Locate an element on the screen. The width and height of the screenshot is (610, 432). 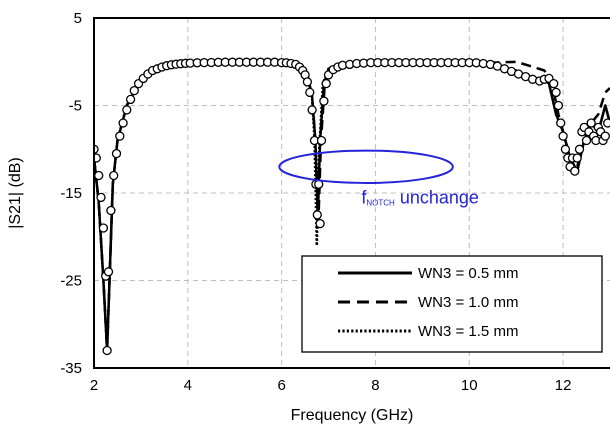
notch-annotation: fNOTCH unchange is located at coordinates (378, 178).